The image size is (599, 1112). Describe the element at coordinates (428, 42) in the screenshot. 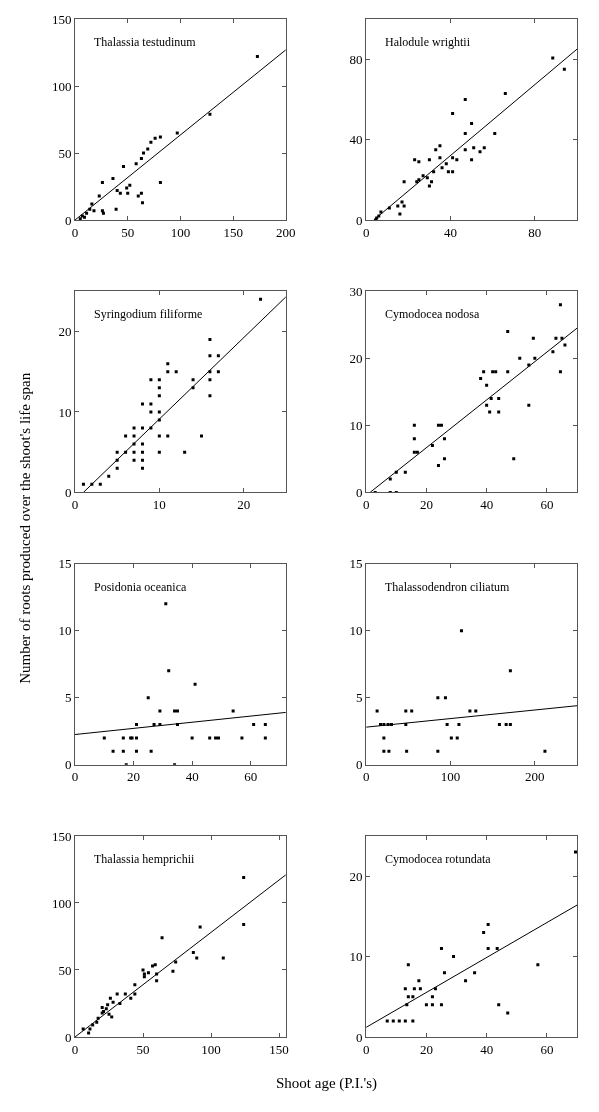

I see `text: Halodule wrightii` at that location.